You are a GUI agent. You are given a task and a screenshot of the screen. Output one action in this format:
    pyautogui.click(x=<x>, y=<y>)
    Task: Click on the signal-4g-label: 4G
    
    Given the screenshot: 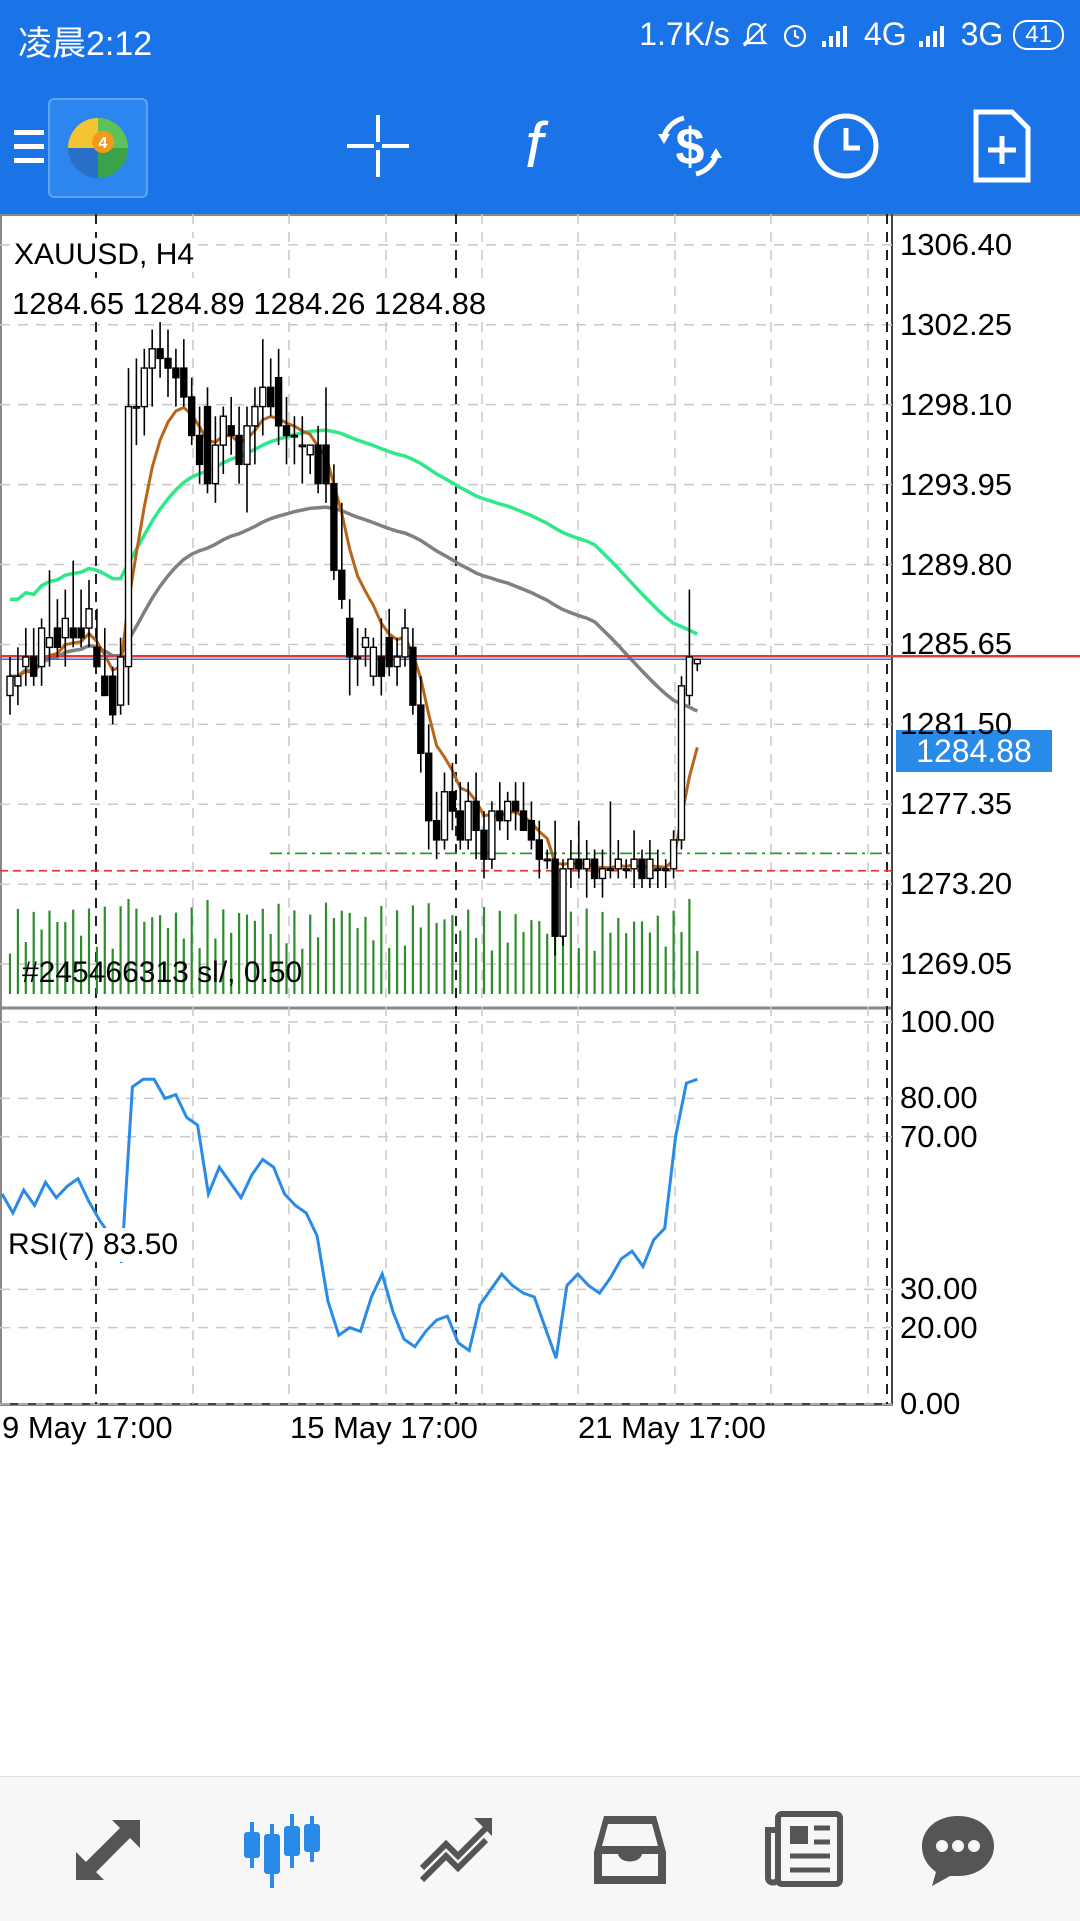 What is the action you would take?
    pyautogui.click(x=885, y=34)
    